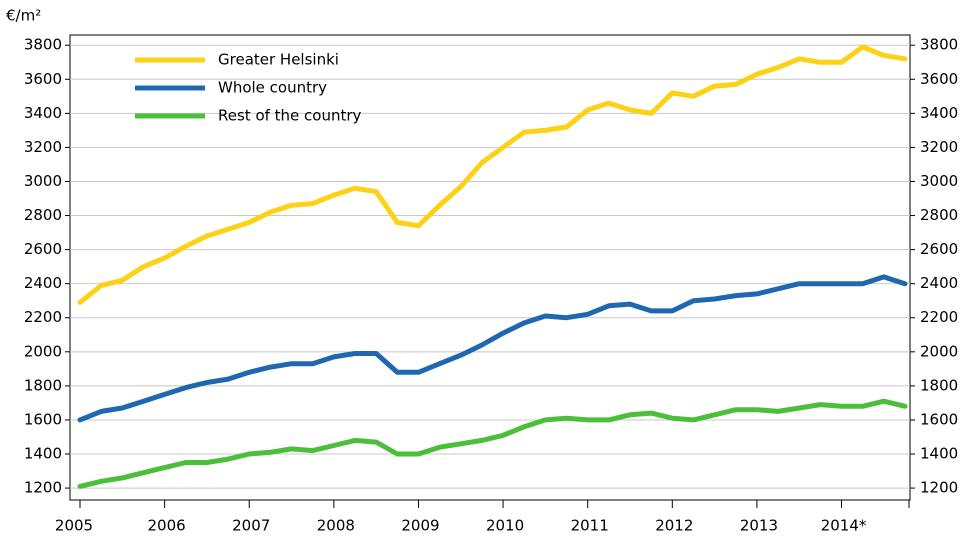  What do you see at coordinates (43, 488) in the screenshot?
I see `y-tick-label: 1200` at bounding box center [43, 488].